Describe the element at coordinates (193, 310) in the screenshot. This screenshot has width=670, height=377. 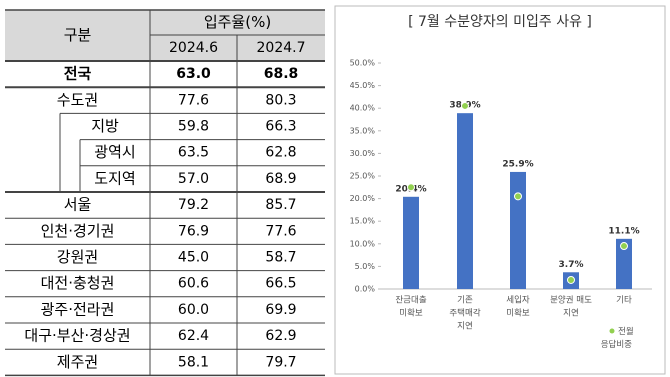
I see `cell: 60.0` at that location.